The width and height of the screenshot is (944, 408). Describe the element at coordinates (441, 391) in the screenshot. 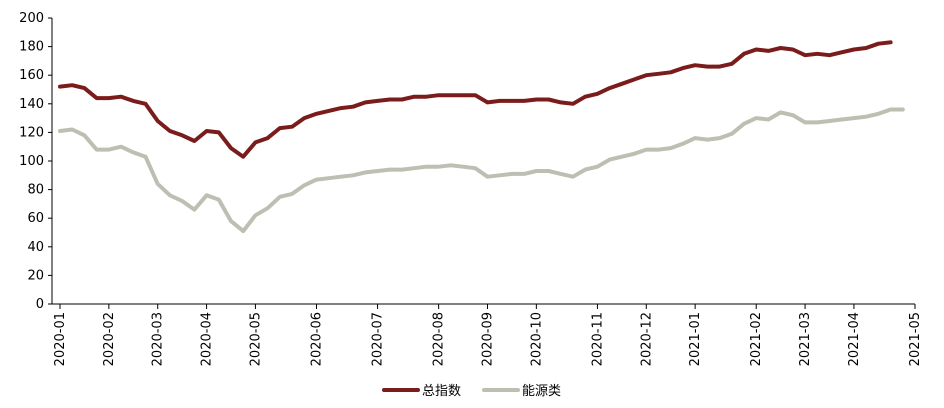

I see `legend-label-0: 总指数` at that location.